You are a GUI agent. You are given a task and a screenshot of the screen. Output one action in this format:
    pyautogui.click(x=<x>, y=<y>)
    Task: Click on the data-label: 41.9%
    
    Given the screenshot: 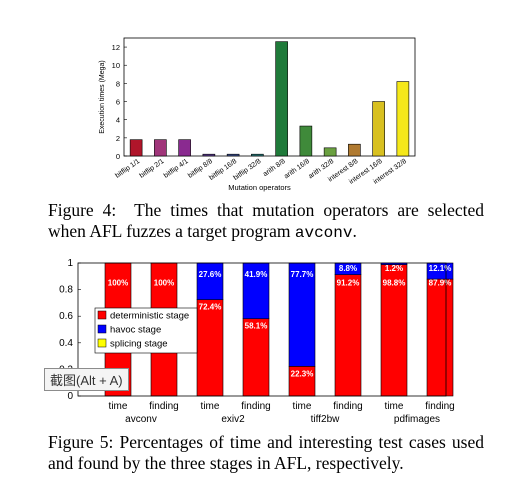 What is the action you would take?
    pyautogui.click(x=256, y=274)
    